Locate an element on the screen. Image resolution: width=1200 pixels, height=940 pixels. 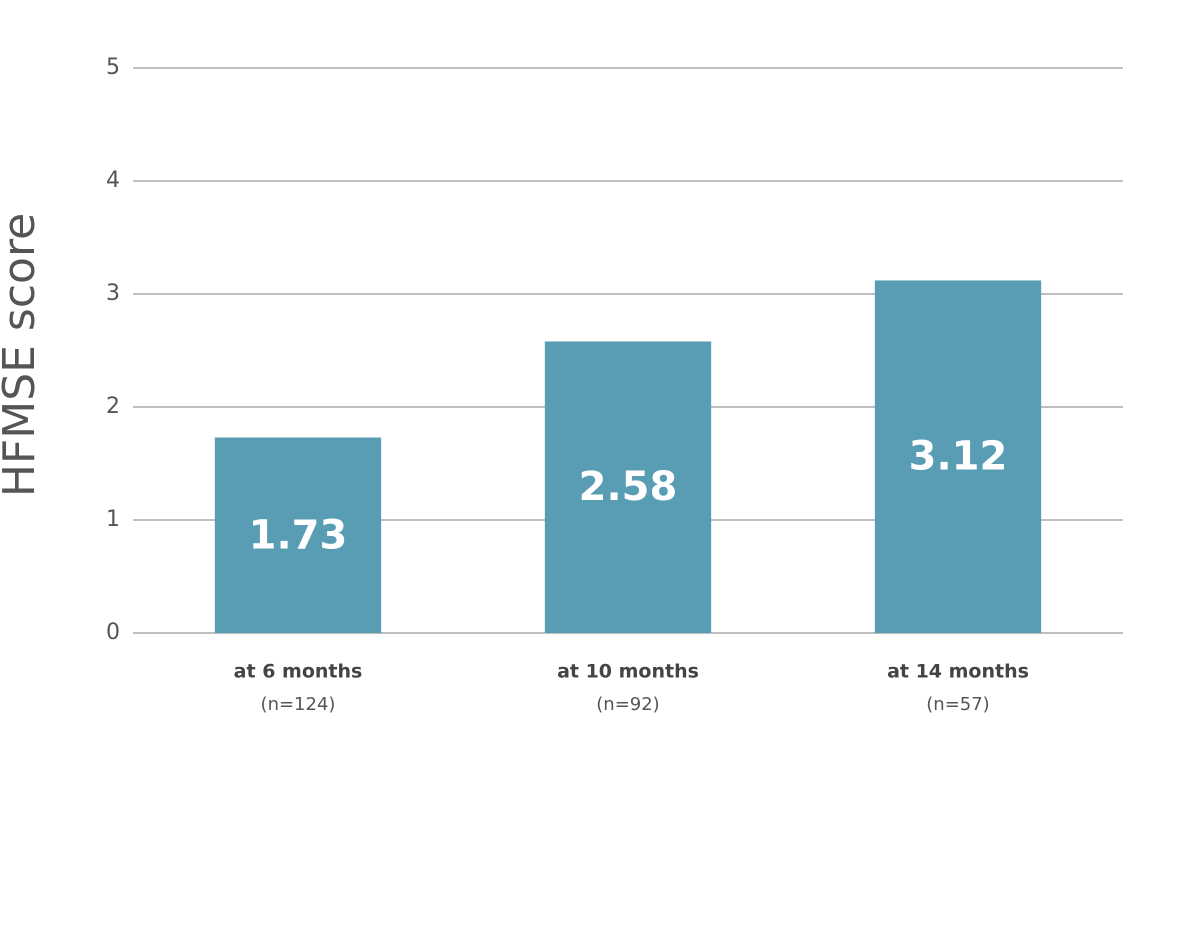
y-tick-label: 4 is located at coordinates (113, 180).